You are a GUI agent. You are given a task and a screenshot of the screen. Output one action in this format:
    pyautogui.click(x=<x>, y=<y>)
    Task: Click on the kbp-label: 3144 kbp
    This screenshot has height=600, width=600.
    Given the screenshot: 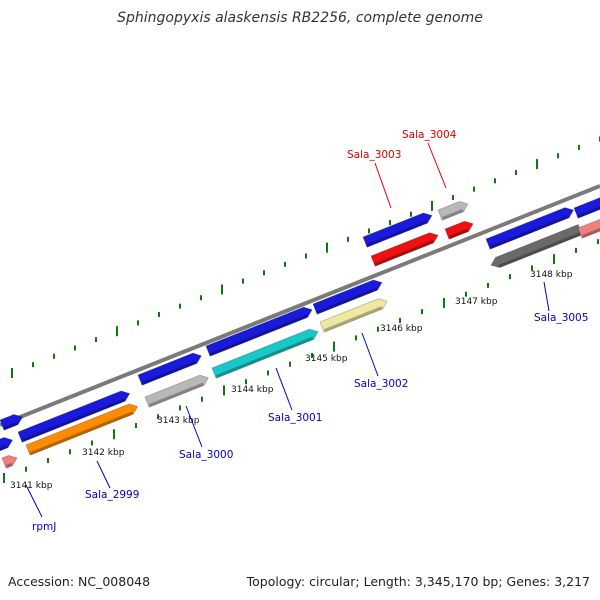 What is the action you would take?
    pyautogui.click(x=252, y=390)
    